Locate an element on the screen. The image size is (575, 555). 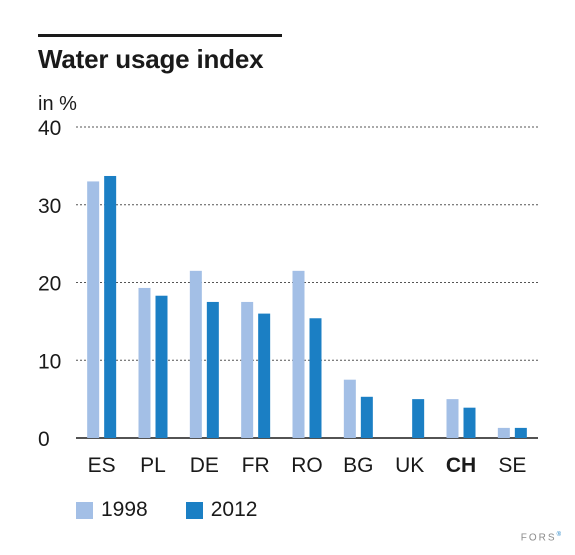
y-tick-label-10: 10 is located at coordinates (49, 361).